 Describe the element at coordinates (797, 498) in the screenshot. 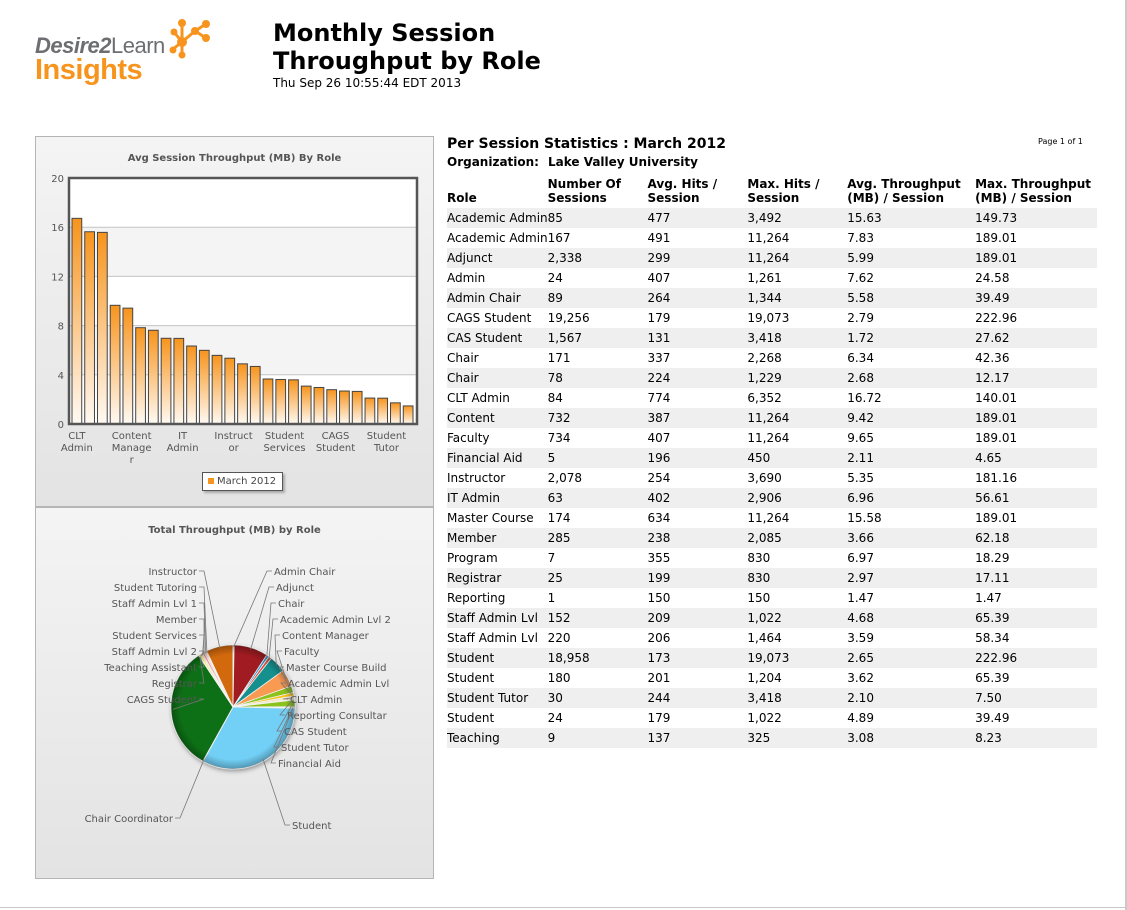

I see `table-cell: 2,906` at that location.